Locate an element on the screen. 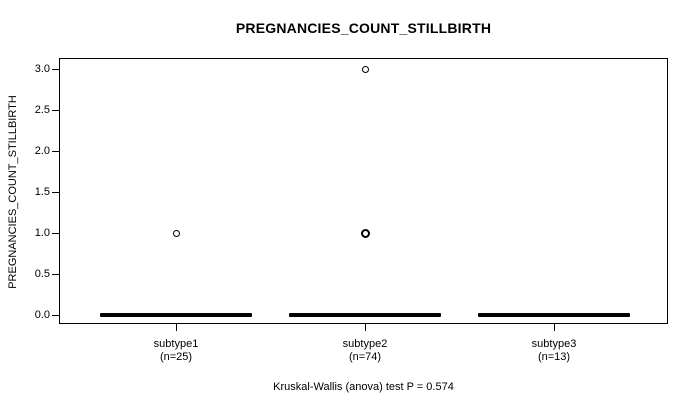 The width and height of the screenshot is (700, 400). group-label: subtype3 (n=13) is located at coordinates (554, 351).